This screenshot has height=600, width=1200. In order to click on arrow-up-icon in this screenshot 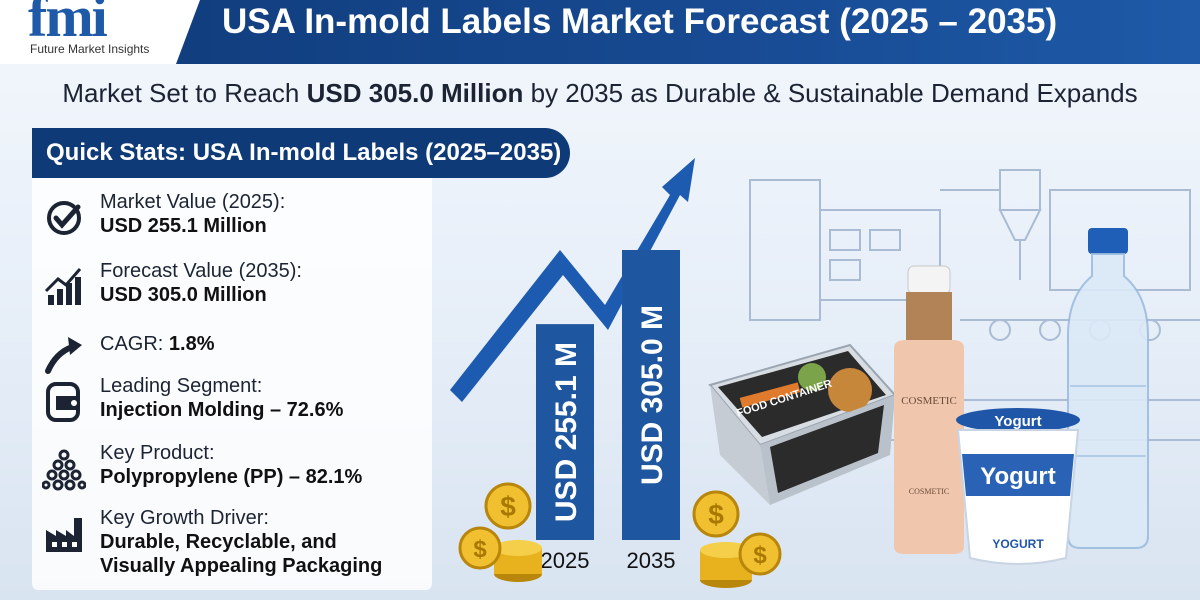, I will do `click(63, 355)`.